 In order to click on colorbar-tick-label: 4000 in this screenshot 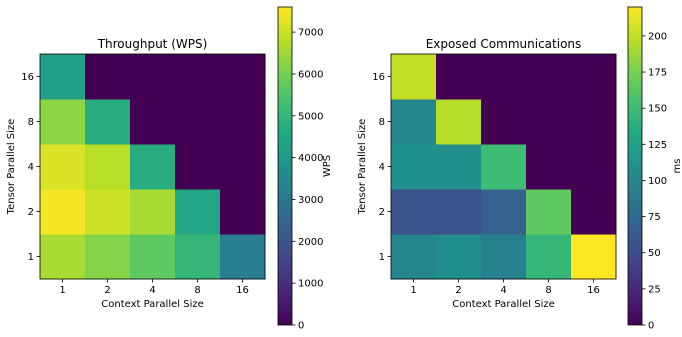, I will do `click(310, 158)`.